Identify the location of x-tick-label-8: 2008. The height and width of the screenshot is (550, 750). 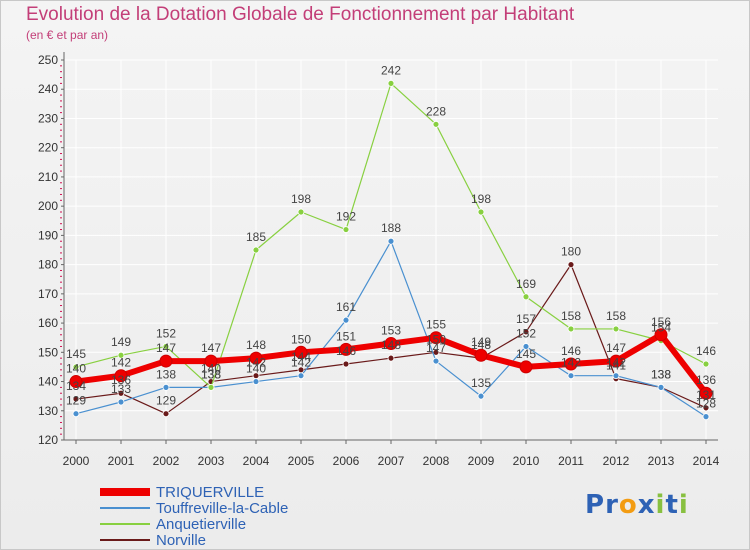
(436, 461).